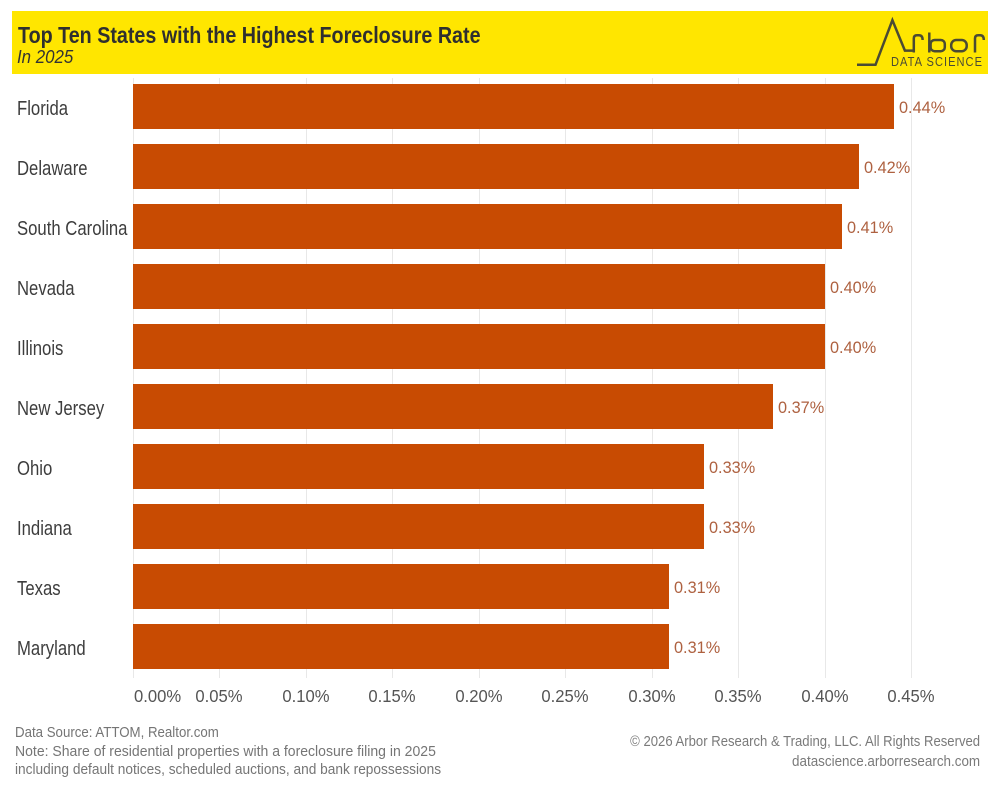  I want to click on svg-text: DATA SCIENCE, so click(937, 61).